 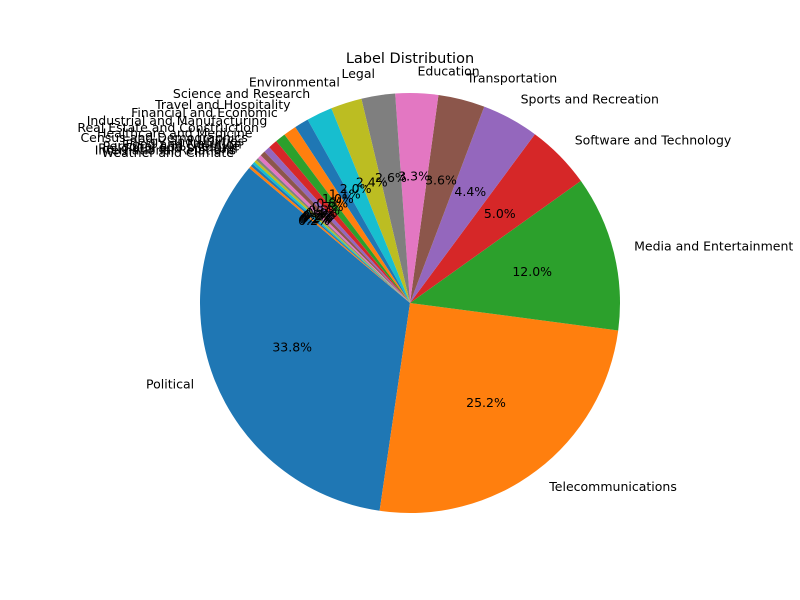 I want to click on slice-percent-software-and-technology: 5.0%, so click(x=500, y=213).